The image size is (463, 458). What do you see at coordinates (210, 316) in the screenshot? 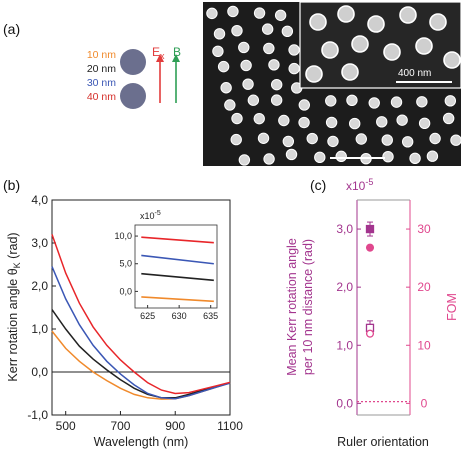
I see `inset-x-tick-label: 635` at bounding box center [210, 316].